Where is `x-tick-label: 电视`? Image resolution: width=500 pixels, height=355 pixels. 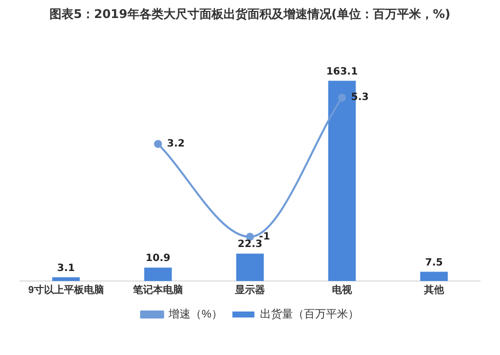 x-tick-label: 电视 is located at coordinates (342, 290).